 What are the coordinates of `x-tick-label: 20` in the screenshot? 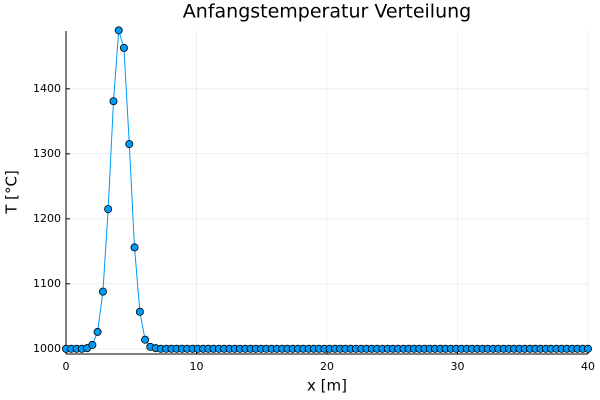 It's located at (327, 366).